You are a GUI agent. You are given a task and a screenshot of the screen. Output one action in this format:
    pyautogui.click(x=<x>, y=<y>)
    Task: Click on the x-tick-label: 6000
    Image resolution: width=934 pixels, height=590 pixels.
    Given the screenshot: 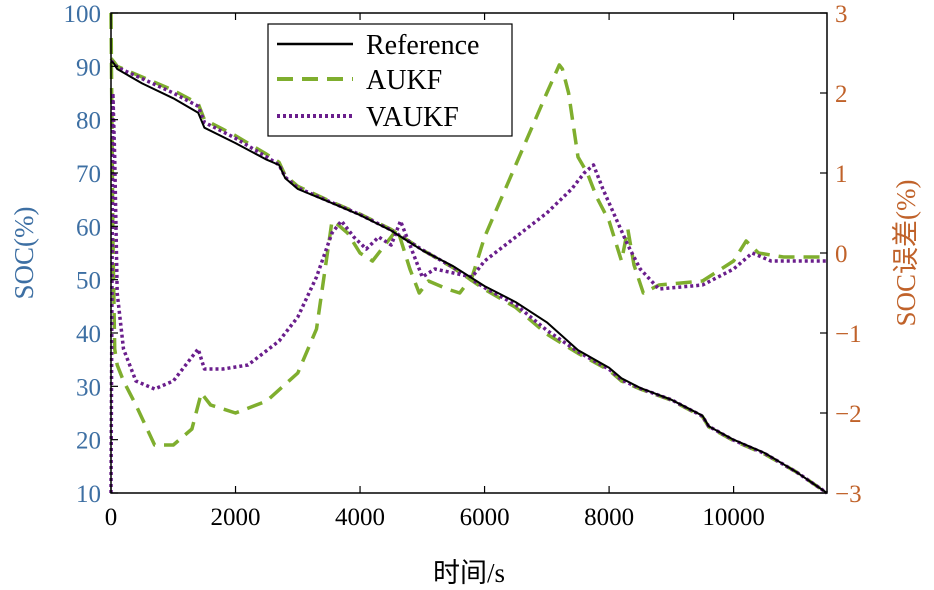 What is the action you would take?
    pyautogui.click(x=485, y=517)
    